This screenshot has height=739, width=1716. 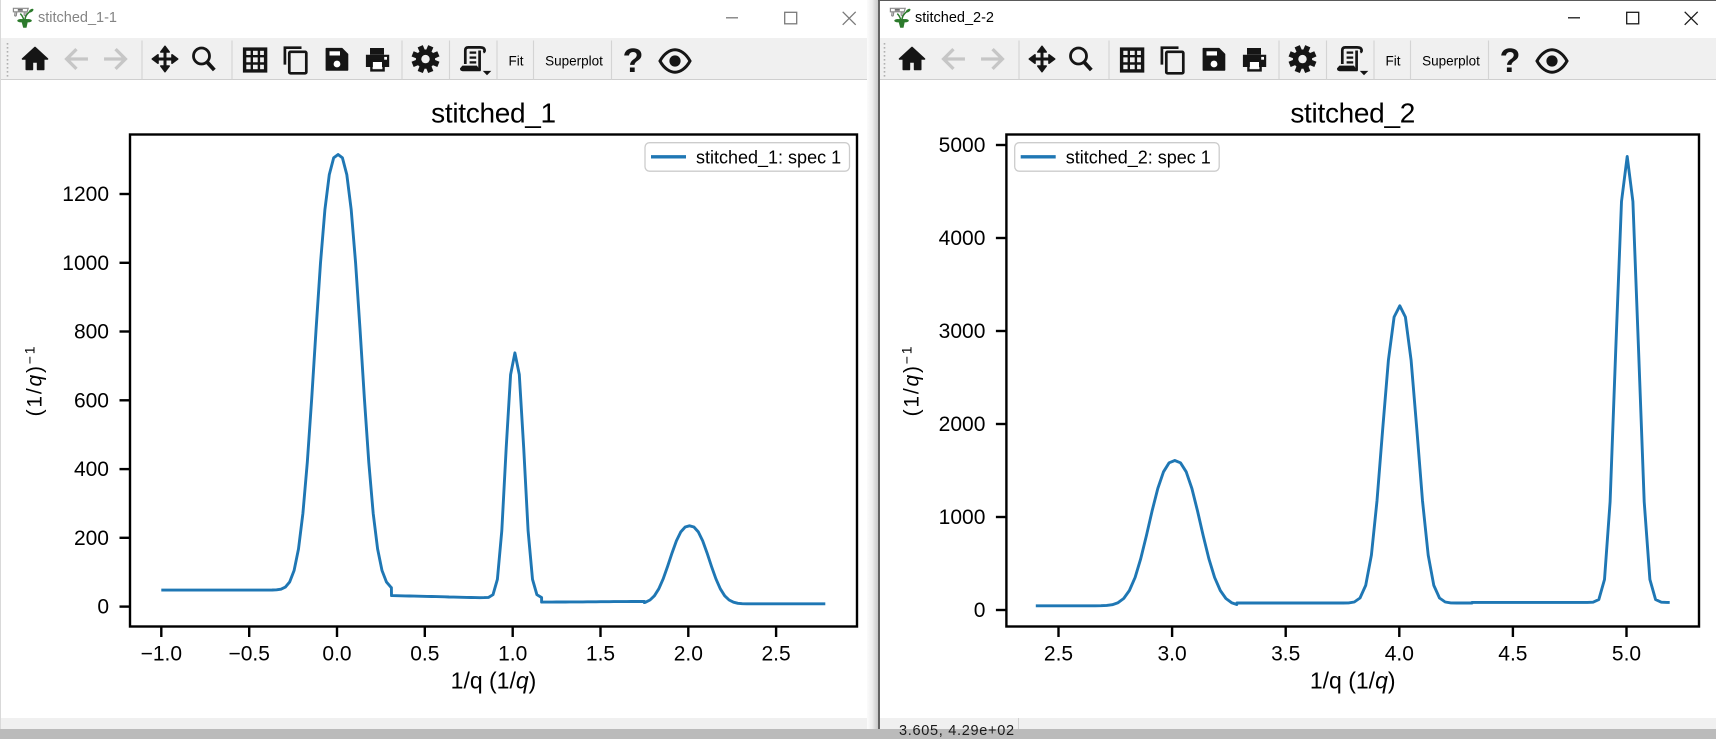 What do you see at coordinates (91, 332) in the screenshot?
I see `svg-text: 800` at bounding box center [91, 332].